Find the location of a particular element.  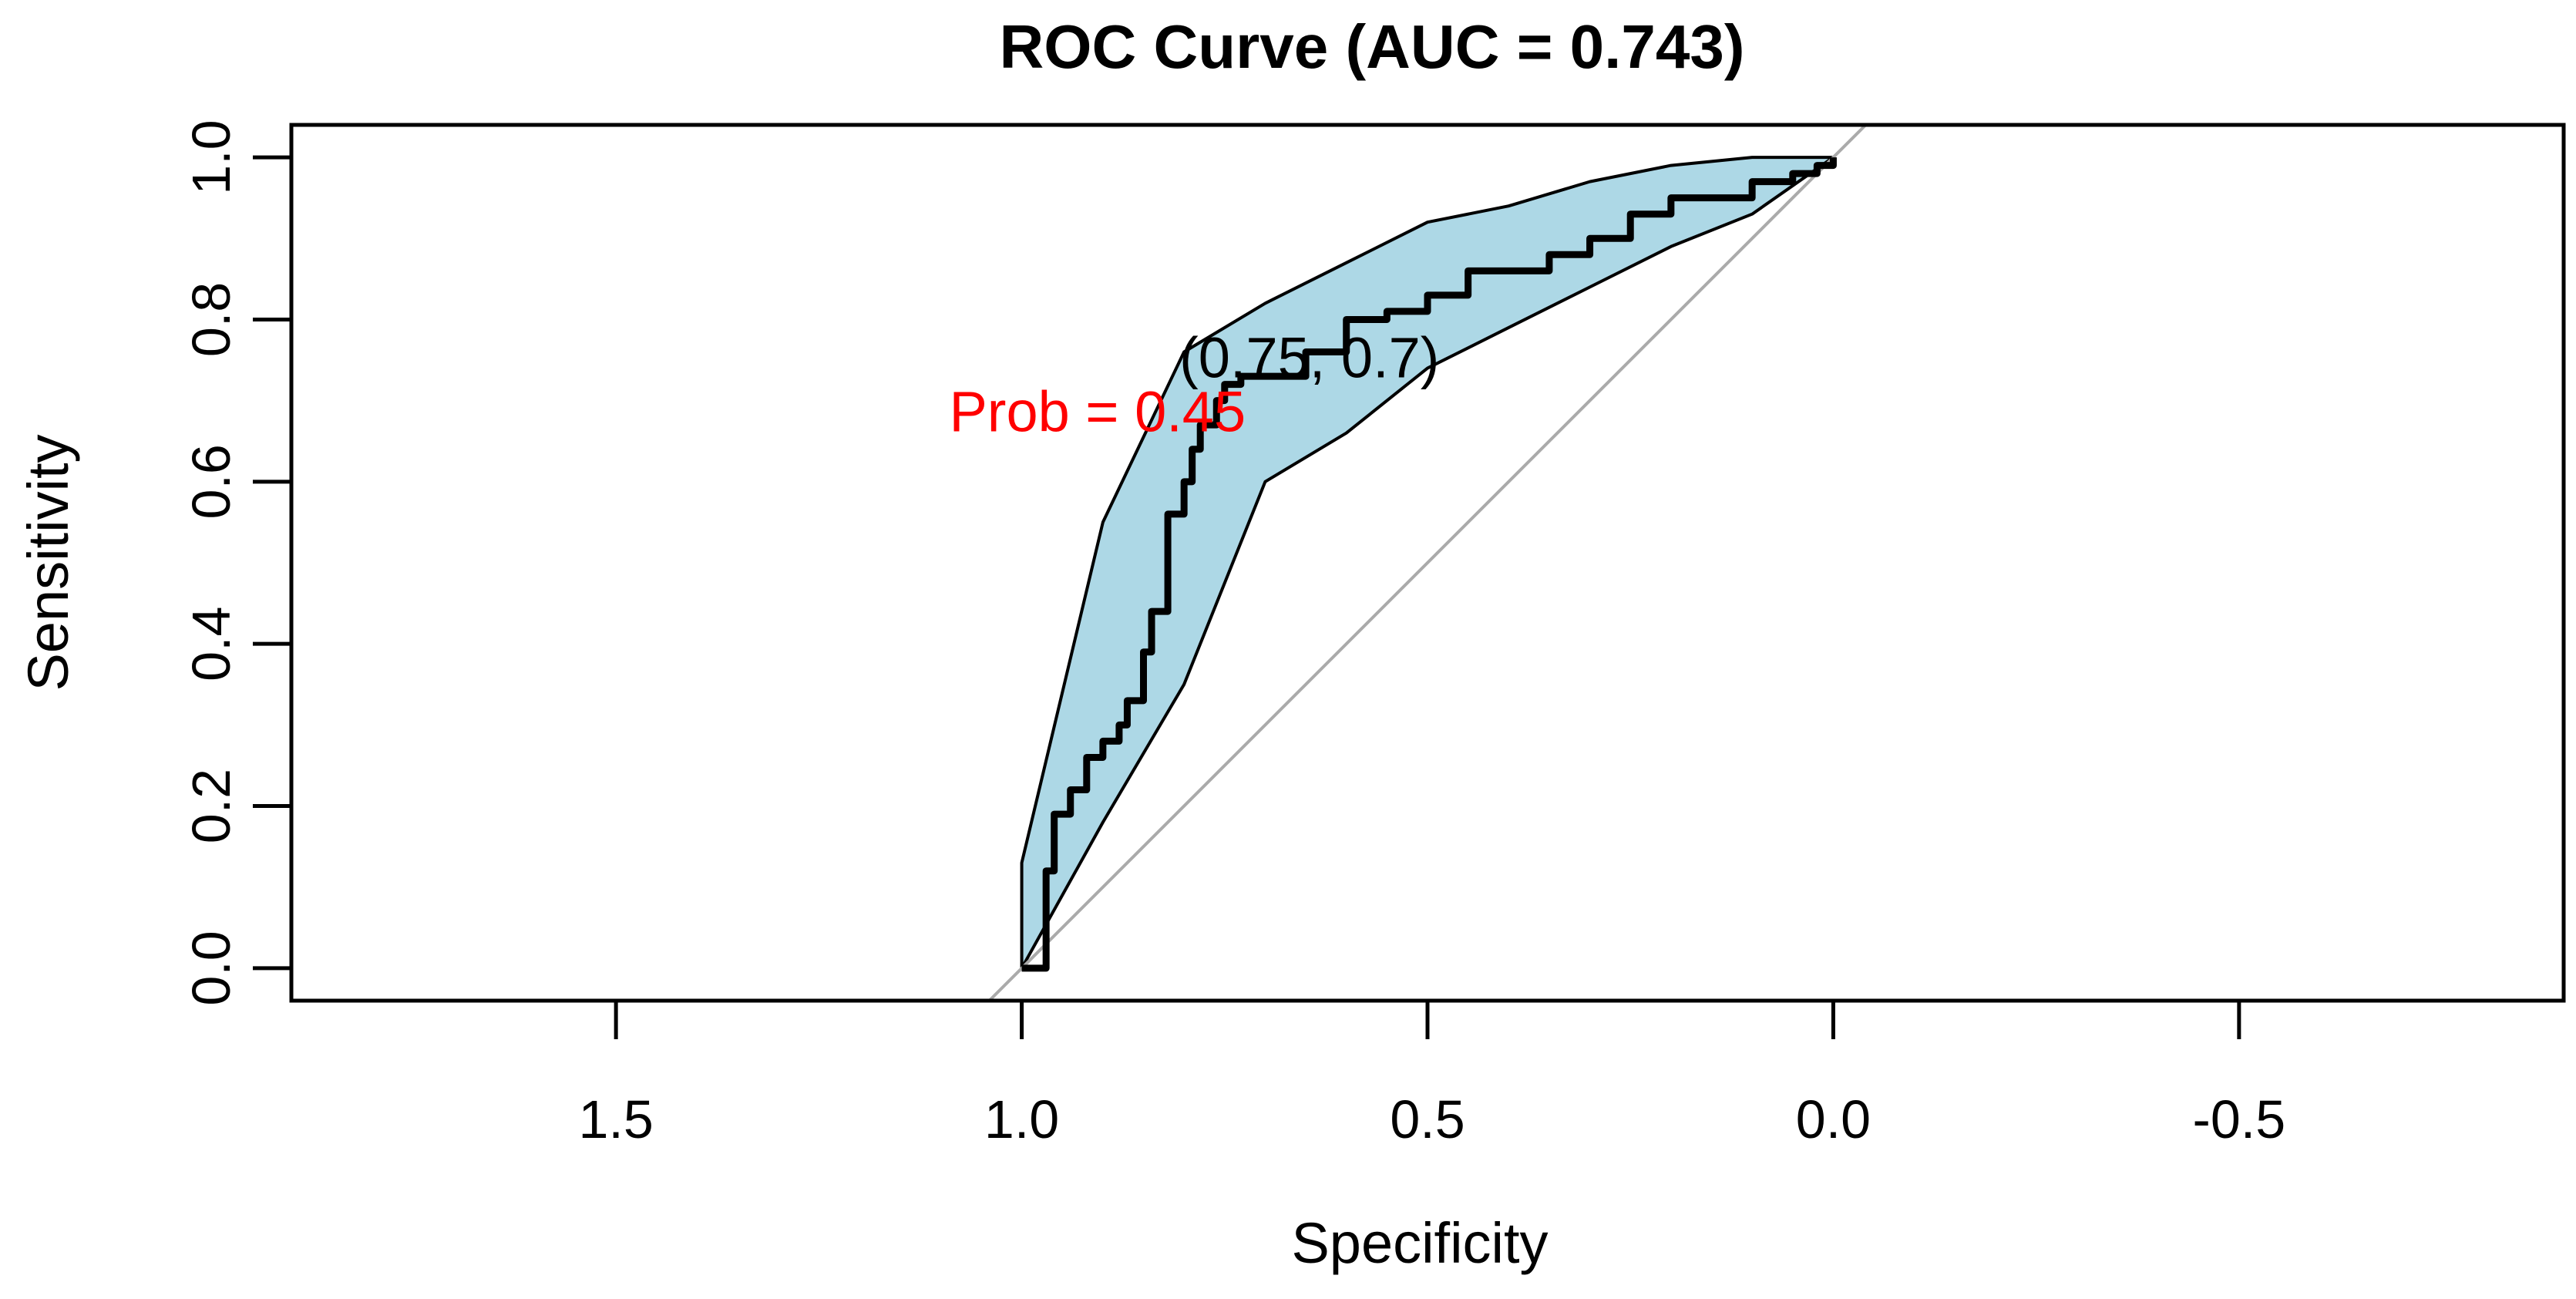

y-tick-label: 0.6 is located at coordinates (211, 481).